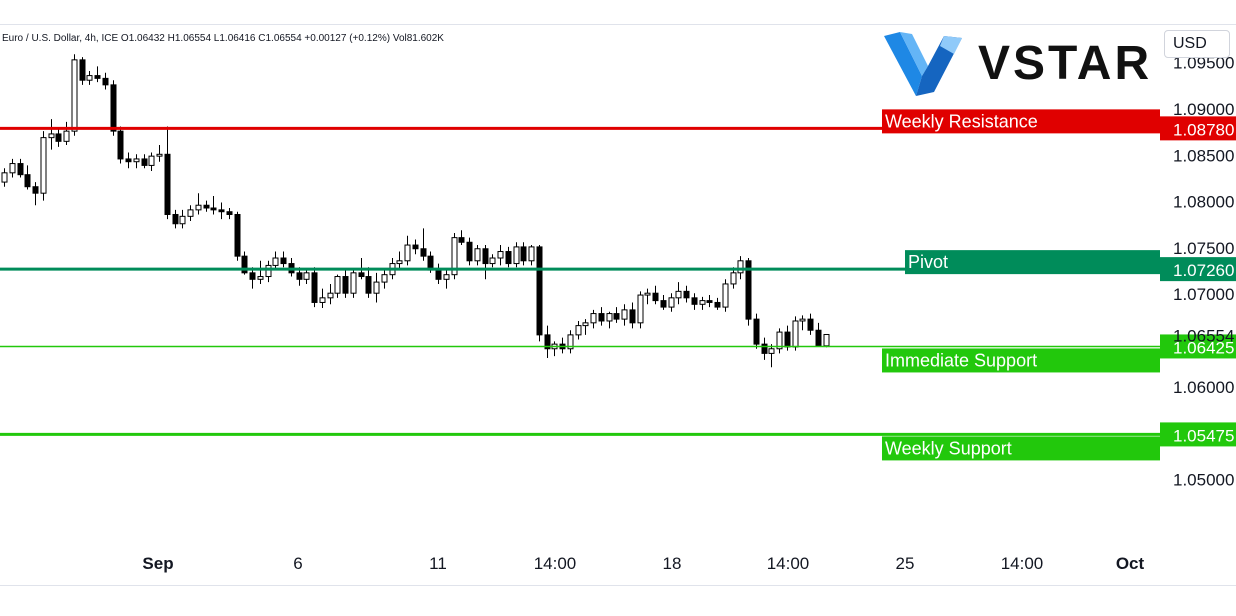 The width and height of the screenshot is (1236, 616). I want to click on y-tick-label: 1.07000, so click(1203, 294).